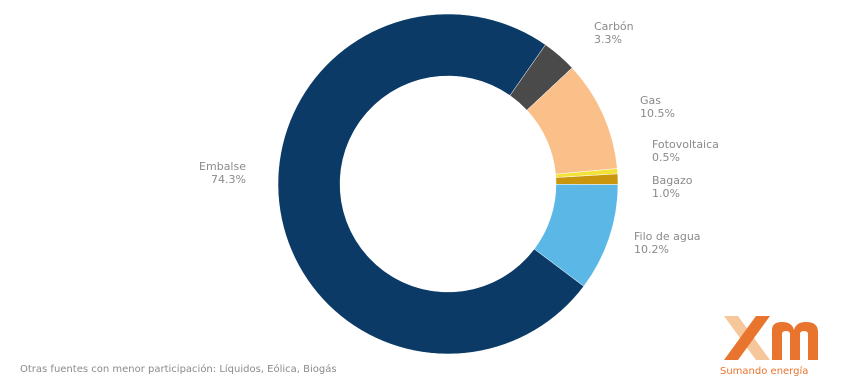 This screenshot has width=848, height=386. Describe the element at coordinates (666, 193) in the screenshot. I see `slice-value-bagazo: 1.0%` at that location.